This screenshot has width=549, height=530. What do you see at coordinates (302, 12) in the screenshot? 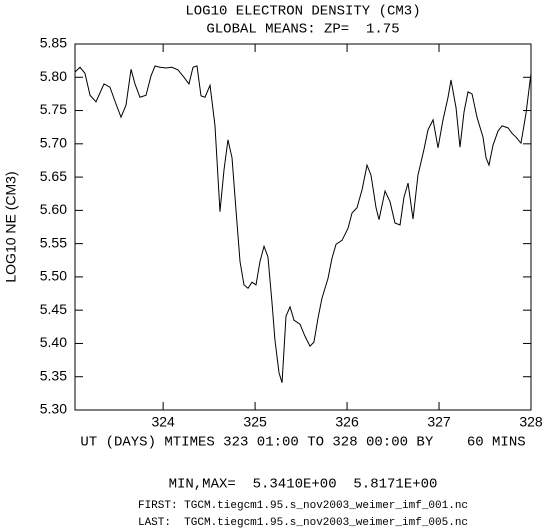
I see `chart-title: LOG10 ELECTRON DENSITY (CM3)` at bounding box center [302, 12].